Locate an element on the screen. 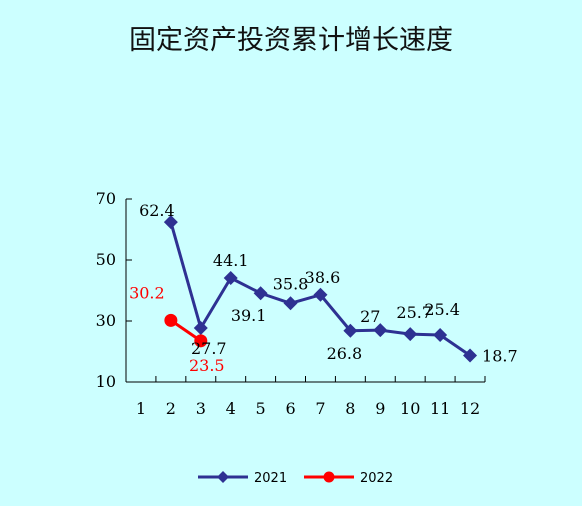  chart-title: 固定资产投资累计增长速度 is located at coordinates (291, 40).